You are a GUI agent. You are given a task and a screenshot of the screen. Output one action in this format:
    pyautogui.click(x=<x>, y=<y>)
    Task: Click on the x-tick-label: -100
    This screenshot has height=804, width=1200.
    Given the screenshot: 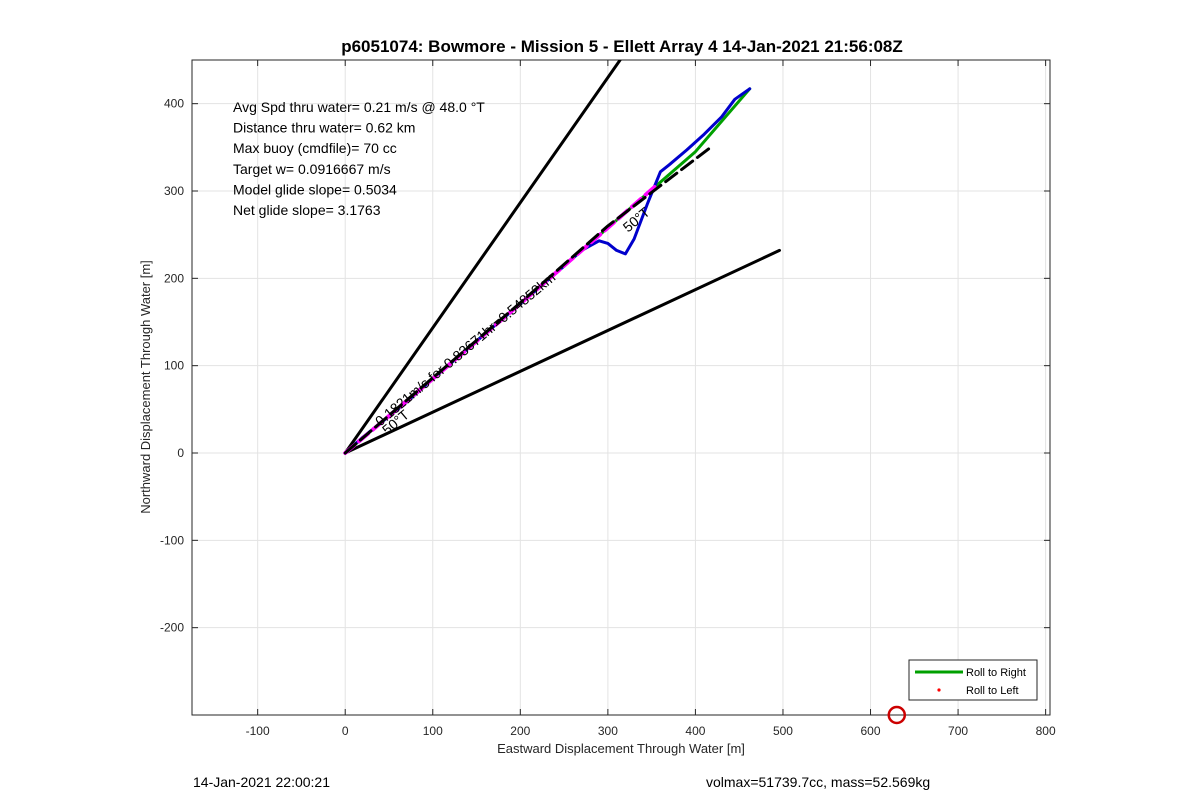 What is the action you would take?
    pyautogui.click(x=258, y=731)
    